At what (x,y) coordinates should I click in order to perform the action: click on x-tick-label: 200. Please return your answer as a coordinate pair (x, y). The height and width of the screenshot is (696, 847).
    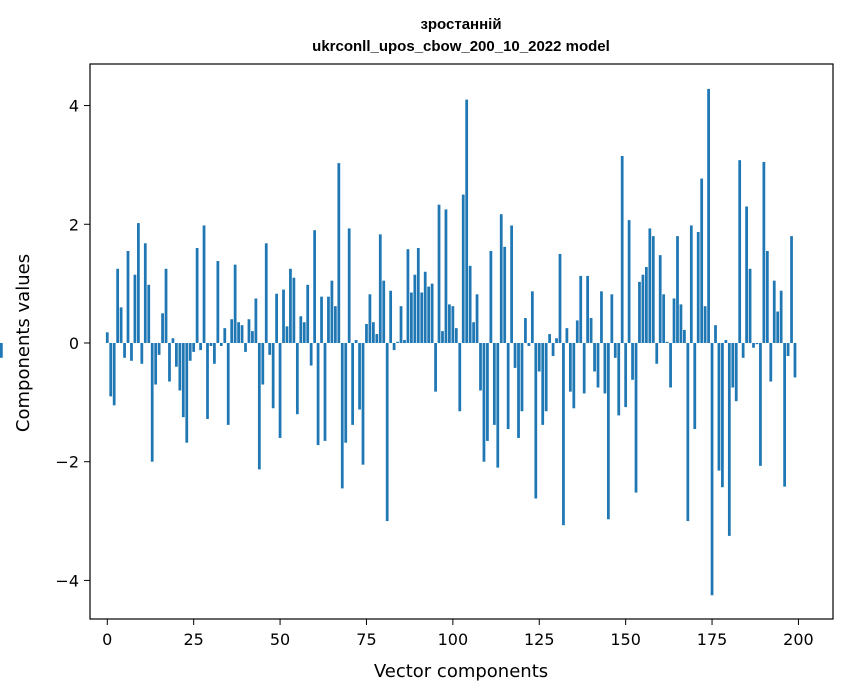
    Looking at the image, I should click on (798, 639).